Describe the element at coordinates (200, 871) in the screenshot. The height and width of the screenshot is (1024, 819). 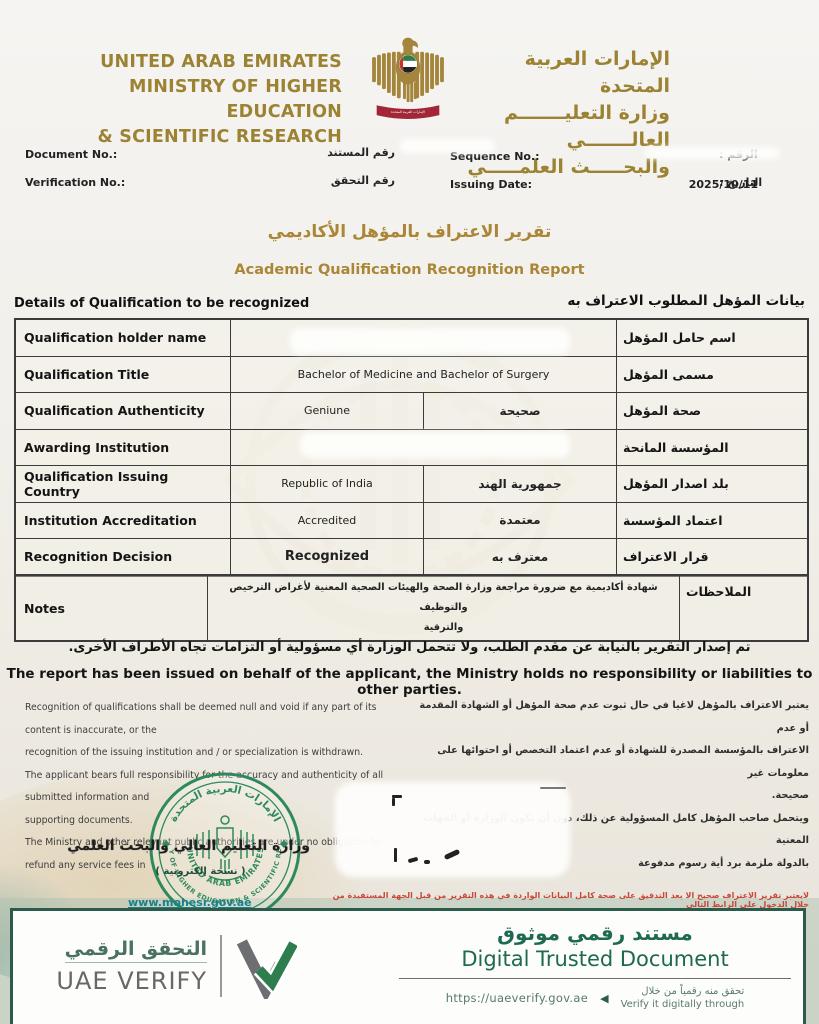
I see `stamp-electronic-copy-text: ( نسخة إلكترونية )` at that location.